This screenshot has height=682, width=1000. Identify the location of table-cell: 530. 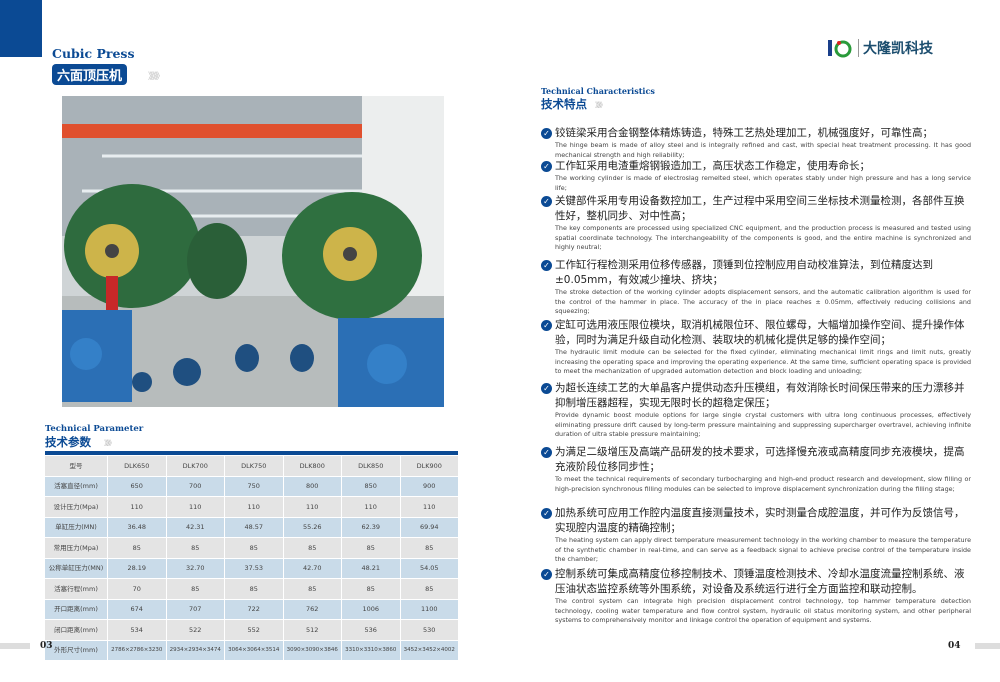
(429, 630).